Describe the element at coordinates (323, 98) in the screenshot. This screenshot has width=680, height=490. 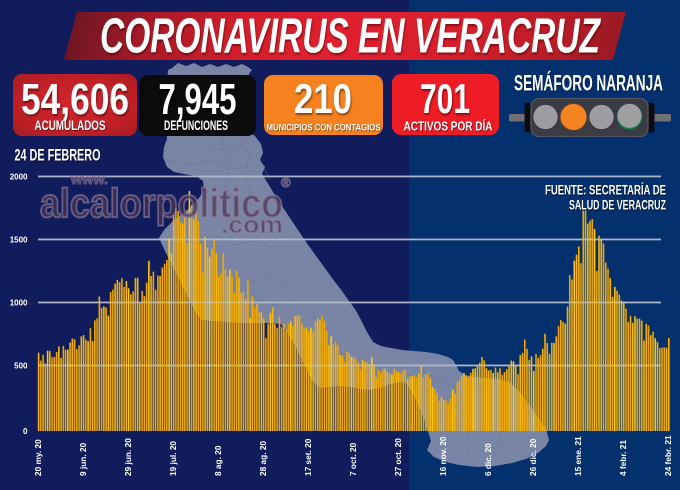
I see `svg-text: 210` at that location.